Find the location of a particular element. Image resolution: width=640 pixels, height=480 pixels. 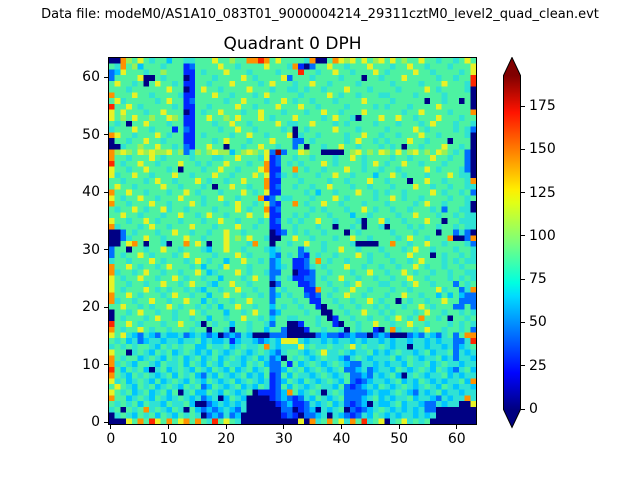

colorbar-outline is located at coordinates (512, 243).